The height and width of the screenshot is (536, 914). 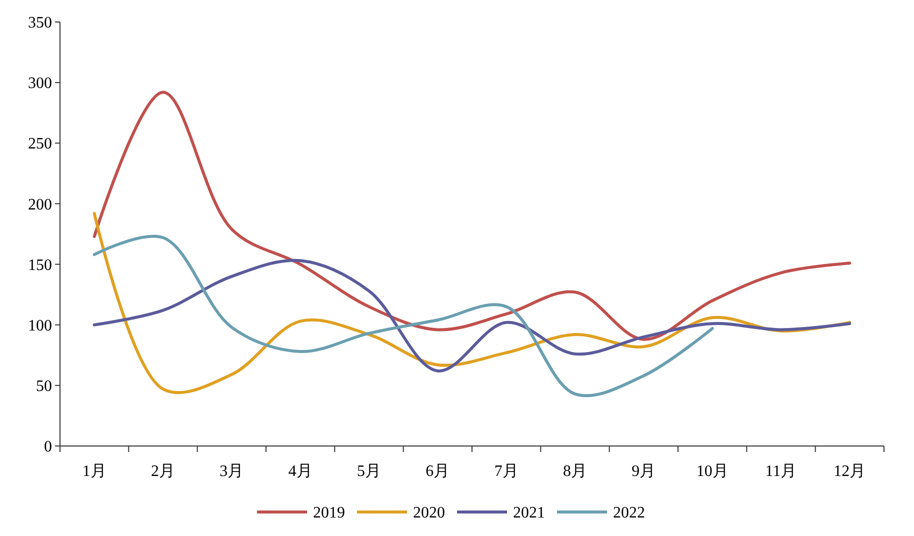 What do you see at coordinates (575, 471) in the screenshot?
I see `x-tick-label: 8月` at bounding box center [575, 471].